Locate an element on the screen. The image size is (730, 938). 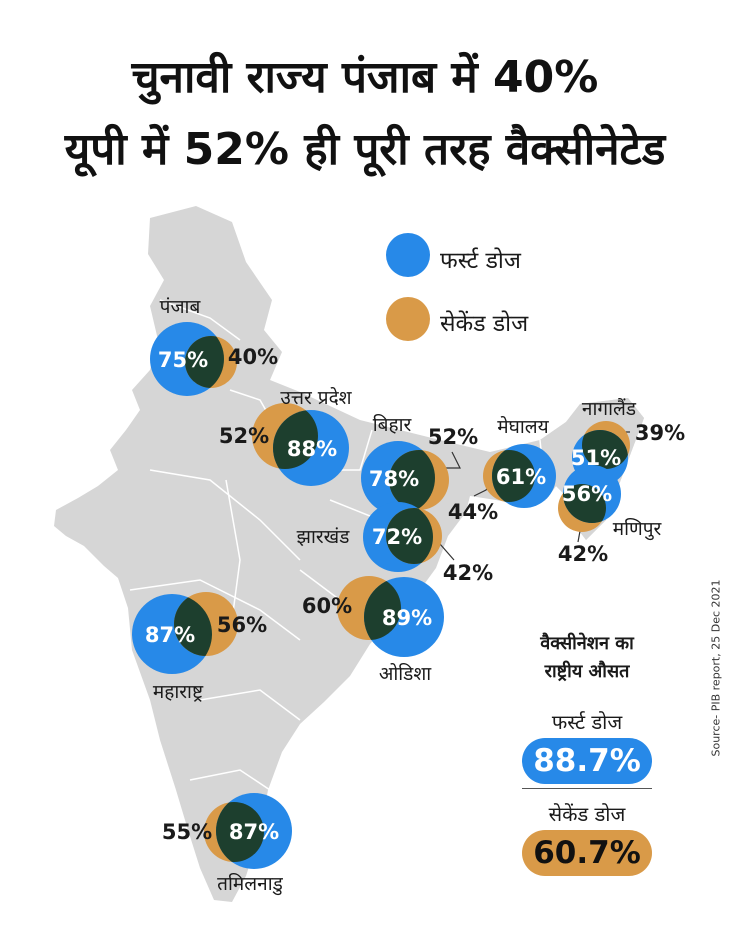
headline-line-1: चुनावी राज्य पंजाब में 40% is located at coordinates (365, 77).